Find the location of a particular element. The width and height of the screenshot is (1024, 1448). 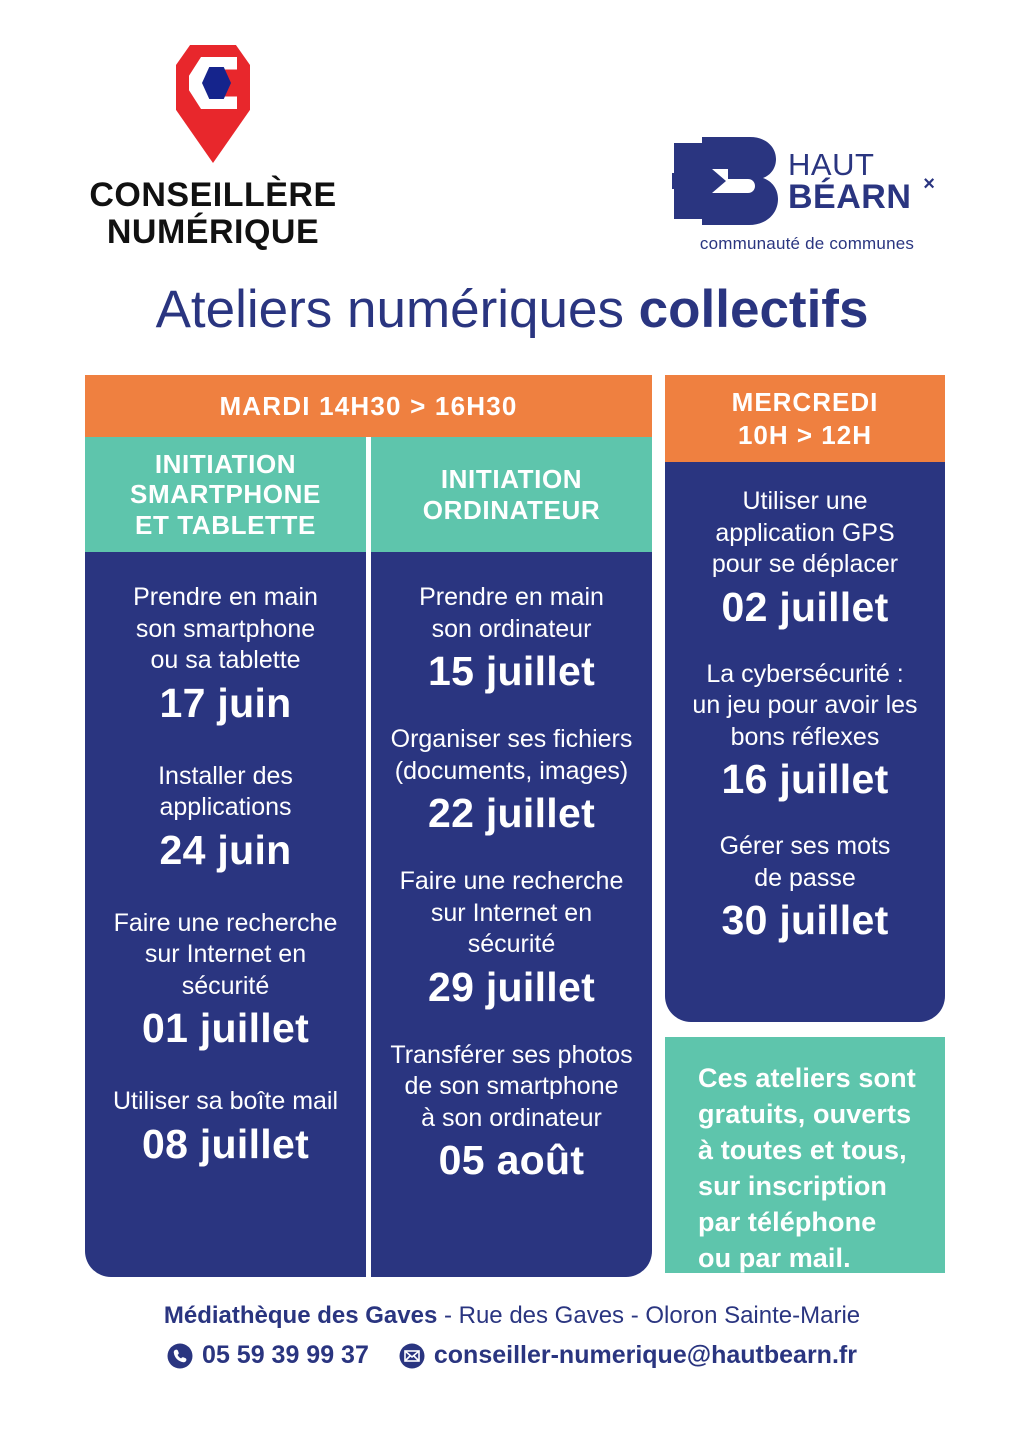

conseillere-numerique-logo: CONSEILLÈRE NUMÉRIQUE is located at coordinates (213, 148).